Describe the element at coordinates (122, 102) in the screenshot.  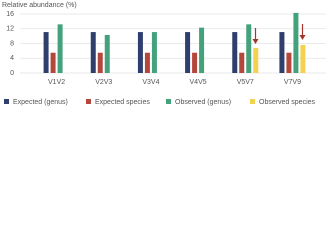
I see `legend-label: Expected species` at that location.